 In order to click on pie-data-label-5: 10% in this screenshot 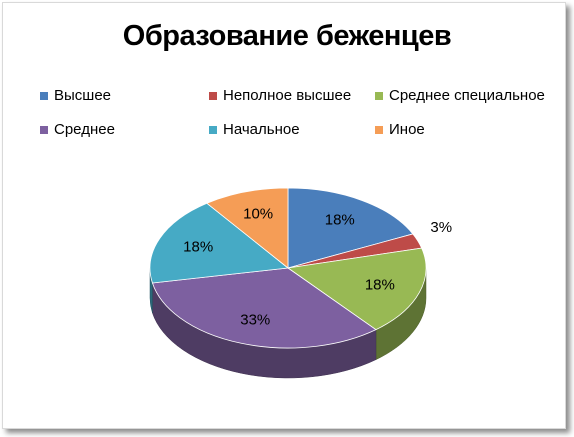, I will do `click(258, 214)`.